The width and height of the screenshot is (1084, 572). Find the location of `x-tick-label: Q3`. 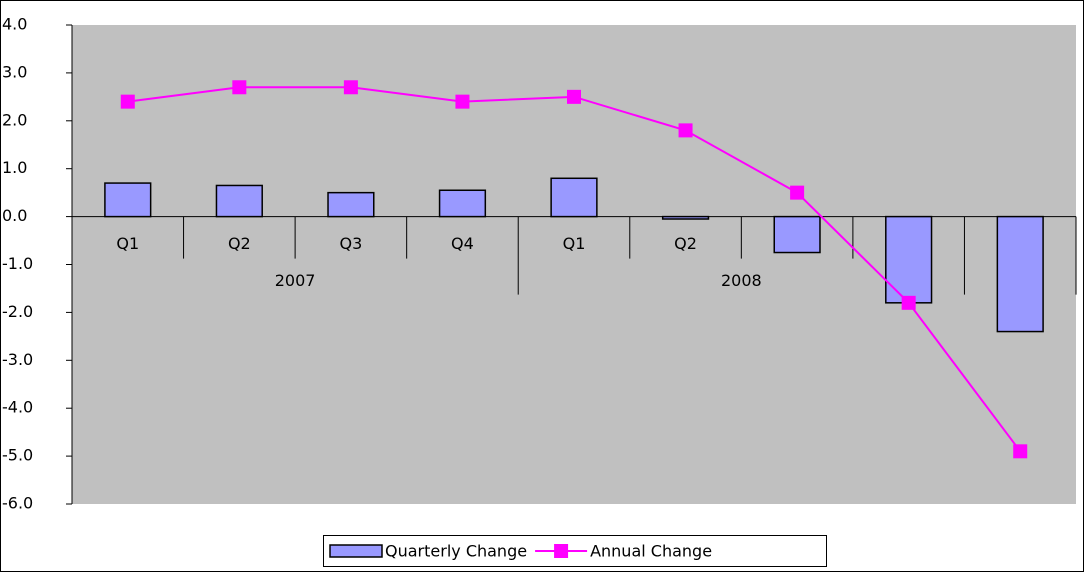

x-tick-label: Q3 is located at coordinates (350, 243).